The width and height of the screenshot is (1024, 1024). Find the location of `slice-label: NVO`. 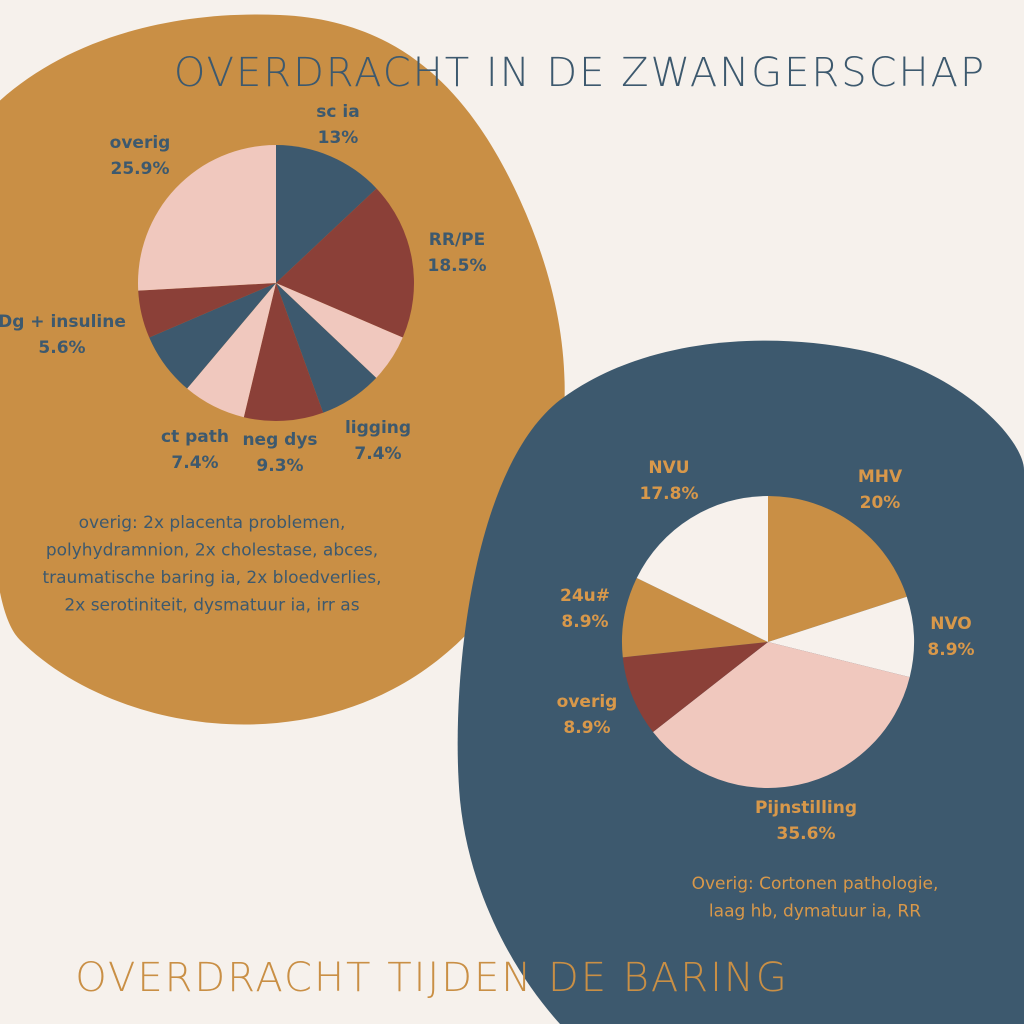

slice-label: NVO is located at coordinates (951, 624).